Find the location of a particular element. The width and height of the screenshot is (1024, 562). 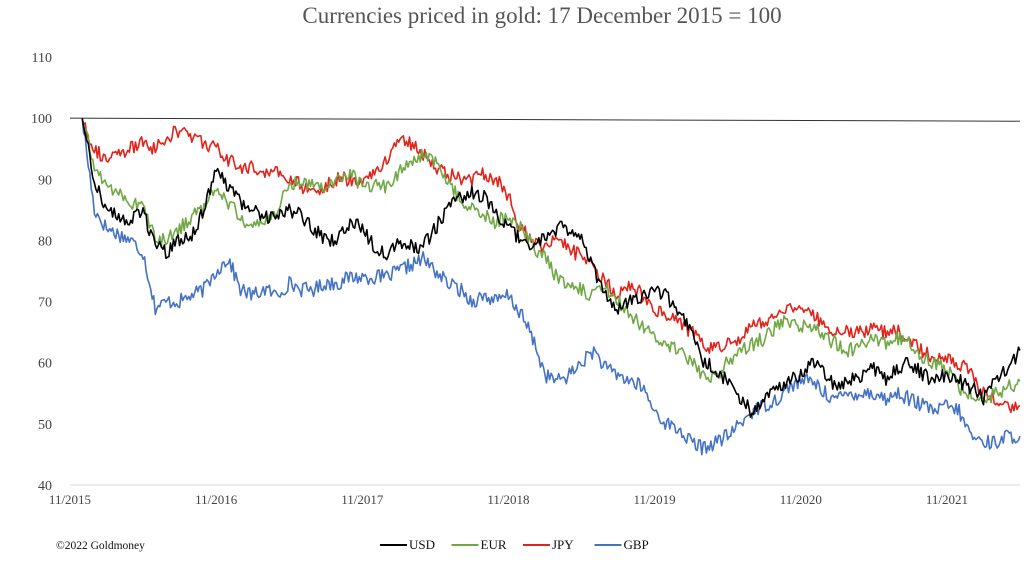

y-tick-label: 60 is located at coordinates (45, 364).